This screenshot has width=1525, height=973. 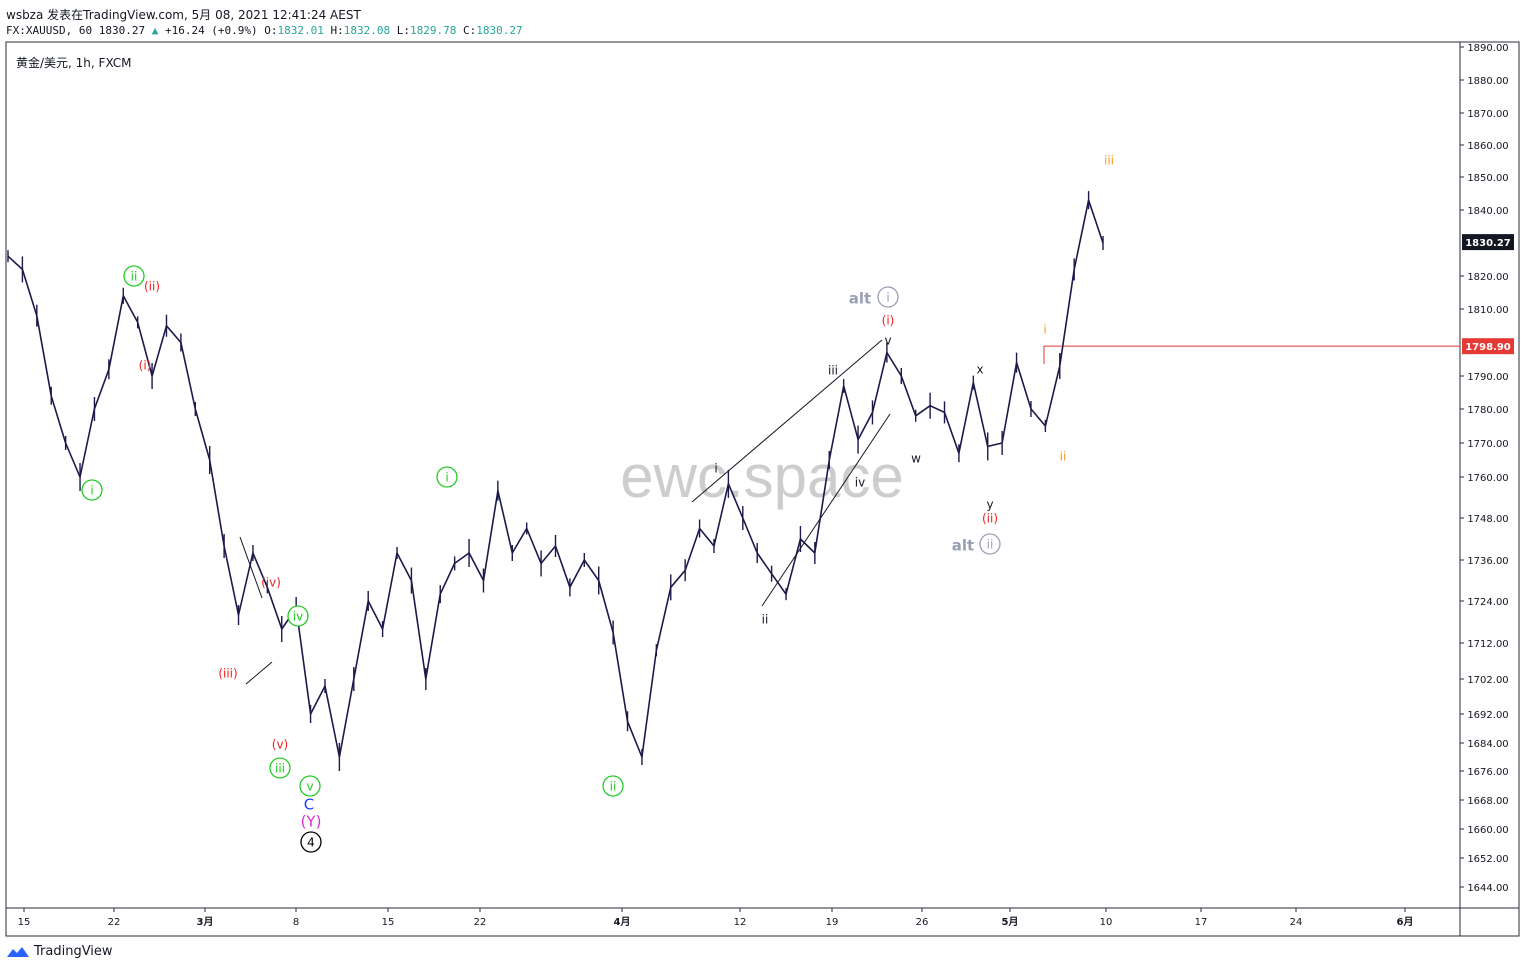 What do you see at coordinates (59, 951) in the screenshot?
I see `footer: TradingView` at bounding box center [59, 951].